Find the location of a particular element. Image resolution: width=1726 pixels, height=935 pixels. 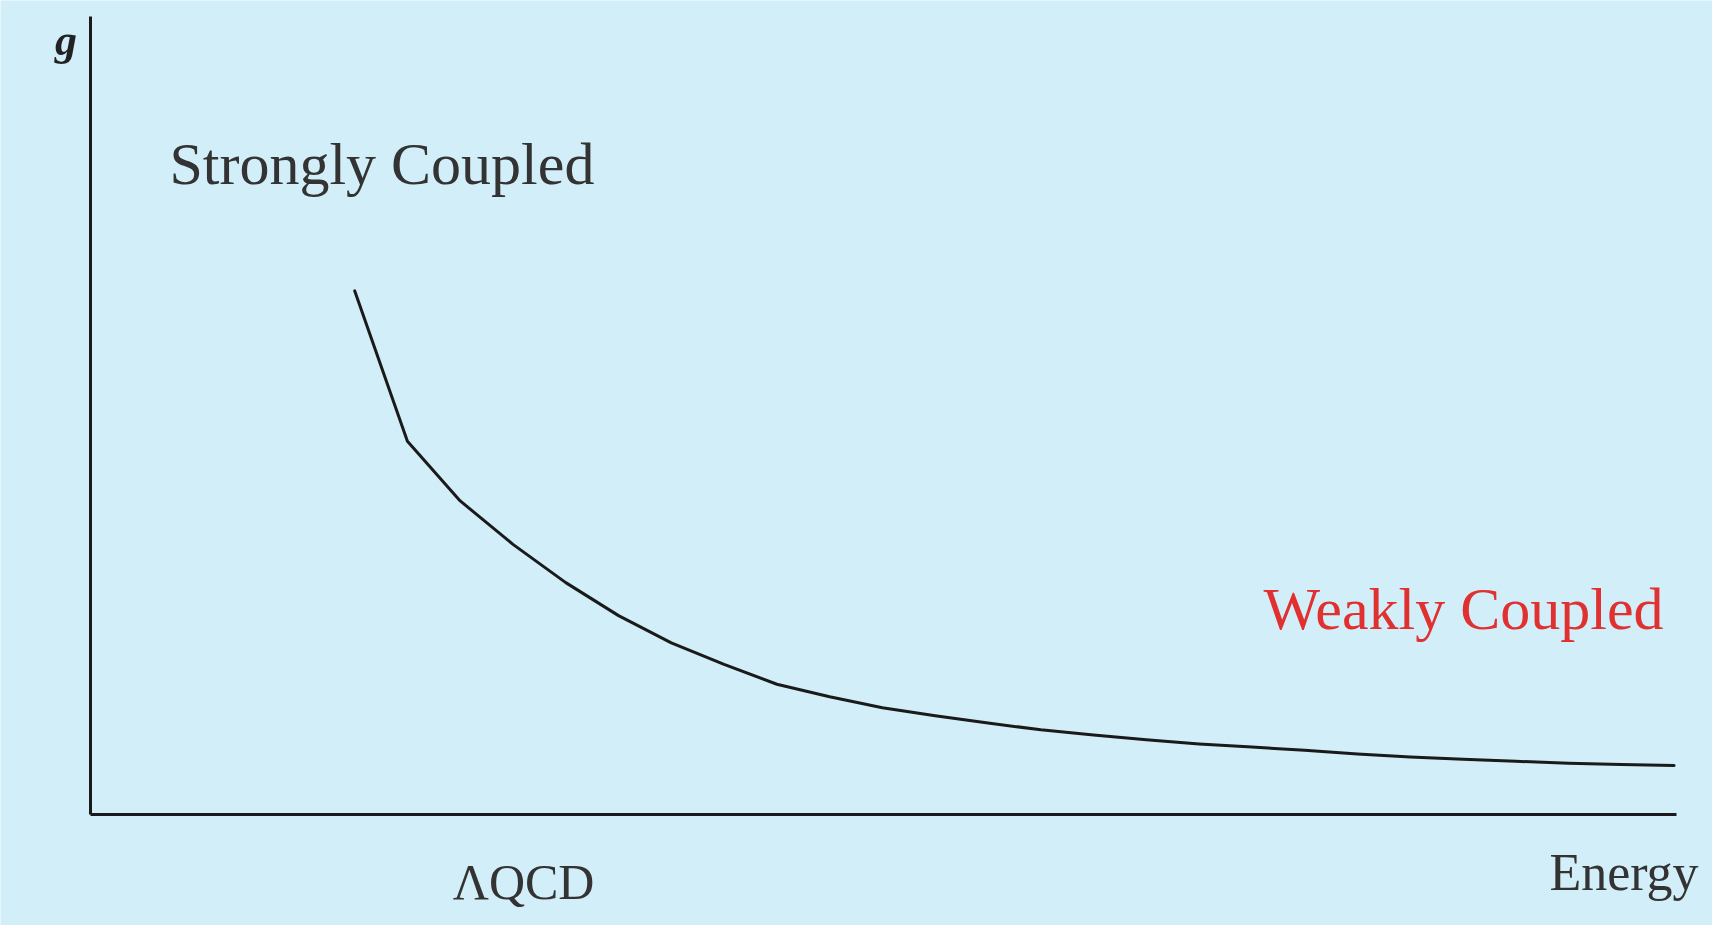

text: ΛQCD is located at coordinates (523, 882).